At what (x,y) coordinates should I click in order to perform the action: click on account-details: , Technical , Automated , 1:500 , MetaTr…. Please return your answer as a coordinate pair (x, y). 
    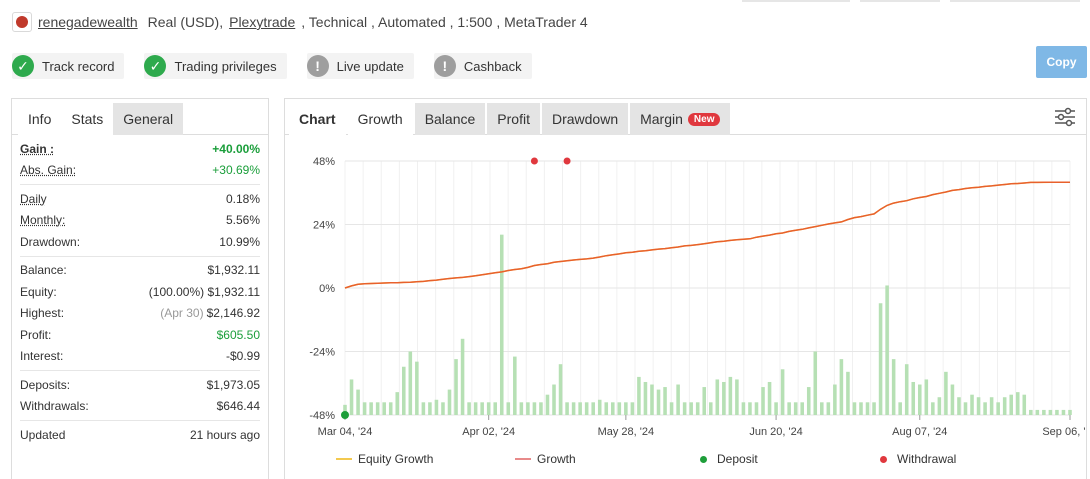
    Looking at the image, I should click on (444, 22).